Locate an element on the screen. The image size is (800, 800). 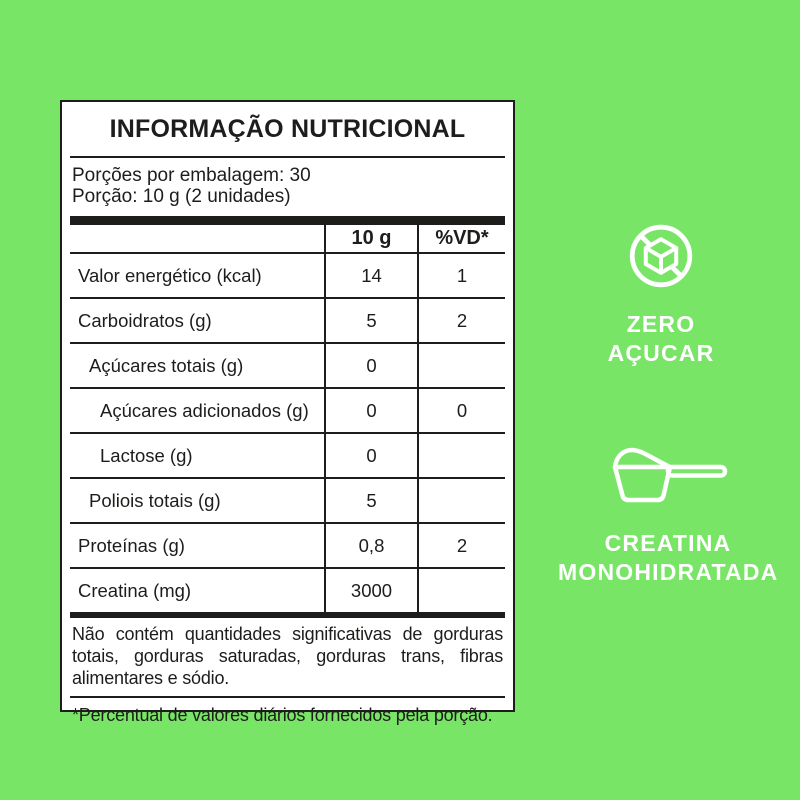
nutrient-label: Açúcares adicionados (g) is located at coordinates (204, 410).